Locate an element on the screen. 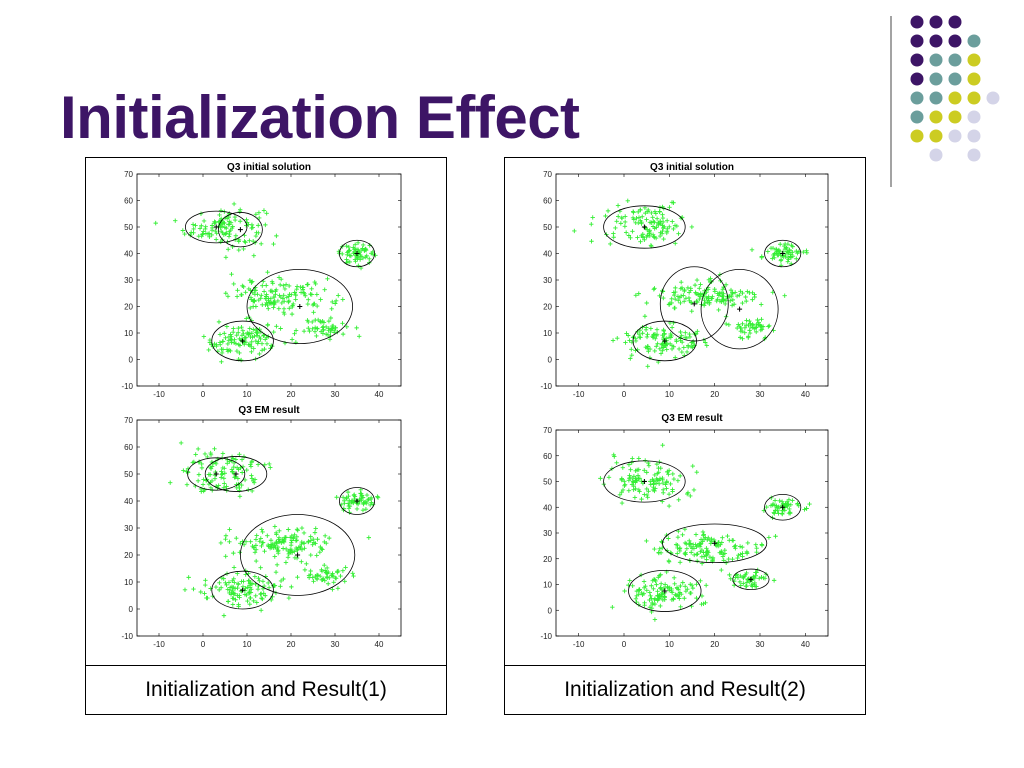  panel-1-caption: Initialization and Result(1) is located at coordinates (266, 689).